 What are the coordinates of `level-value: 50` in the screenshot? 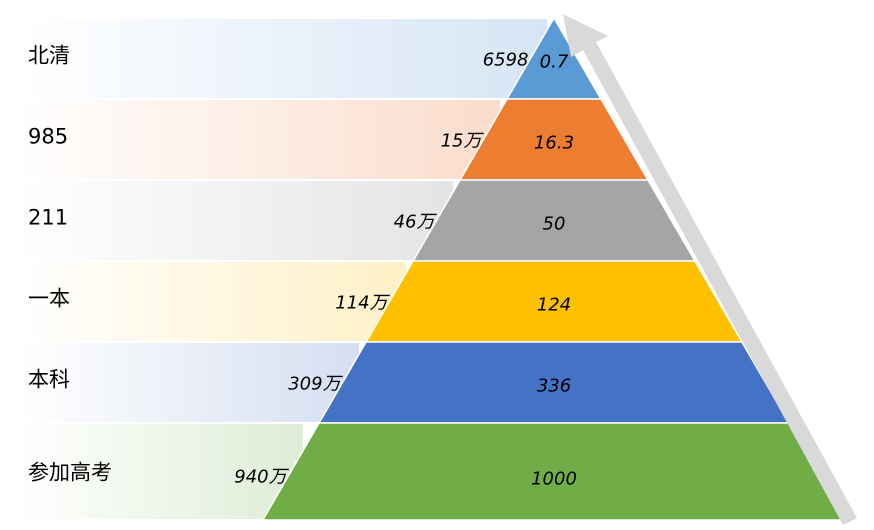 It's located at (554, 224).